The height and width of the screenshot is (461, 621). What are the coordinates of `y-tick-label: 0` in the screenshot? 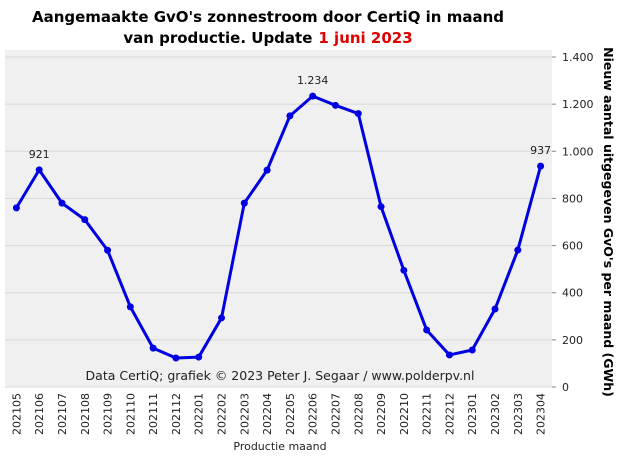 It's located at (565, 387).